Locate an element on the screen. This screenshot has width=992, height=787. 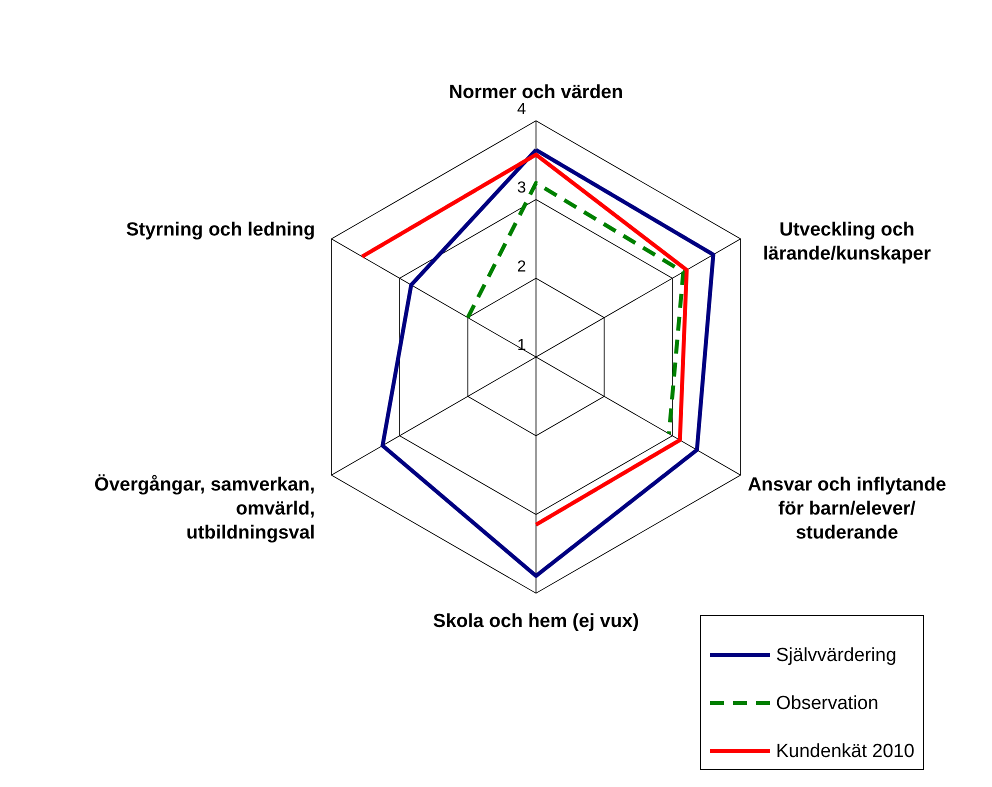
y-tick-label: 3 is located at coordinates (521, 188).